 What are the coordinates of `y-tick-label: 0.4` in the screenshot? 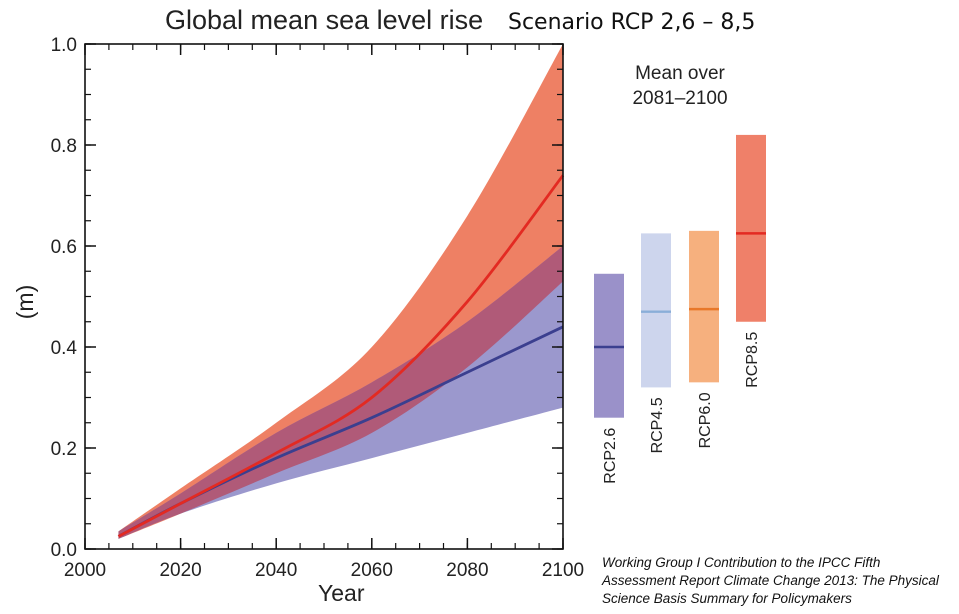 It's located at (64, 348).